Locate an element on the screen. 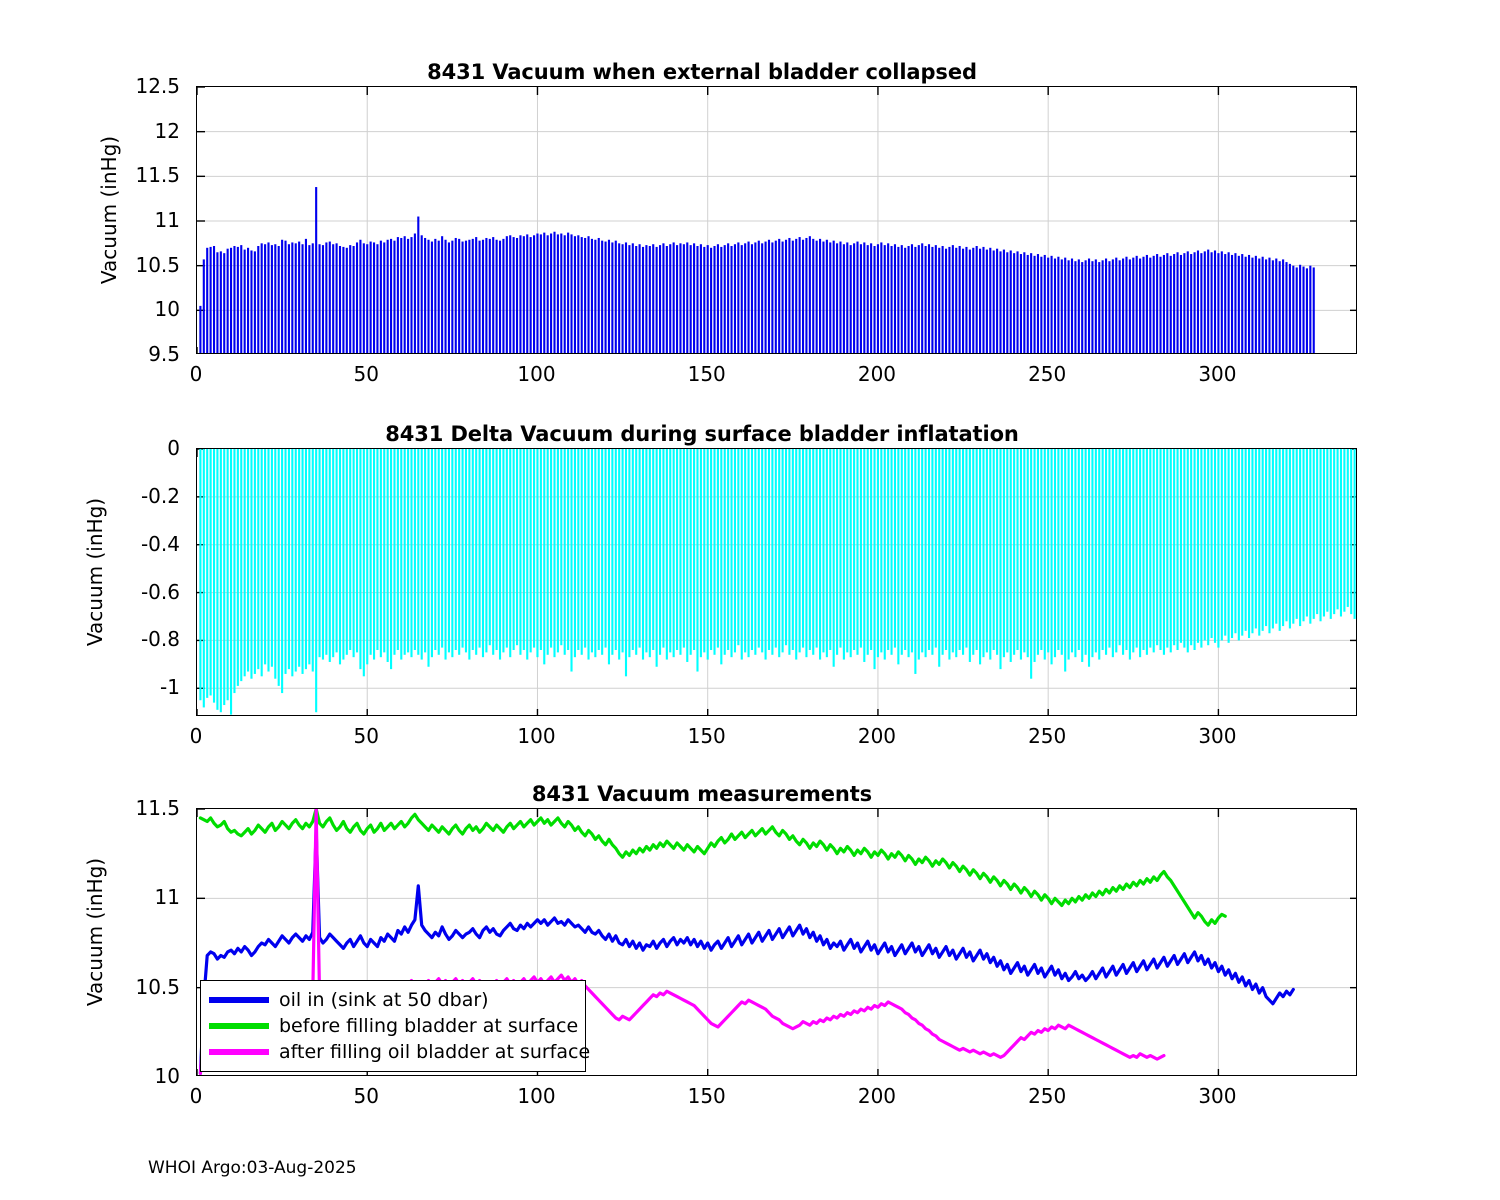 The image size is (1500, 1200). legend-label-after-filling: after filling oil bladder at surface is located at coordinates (435, 1051).